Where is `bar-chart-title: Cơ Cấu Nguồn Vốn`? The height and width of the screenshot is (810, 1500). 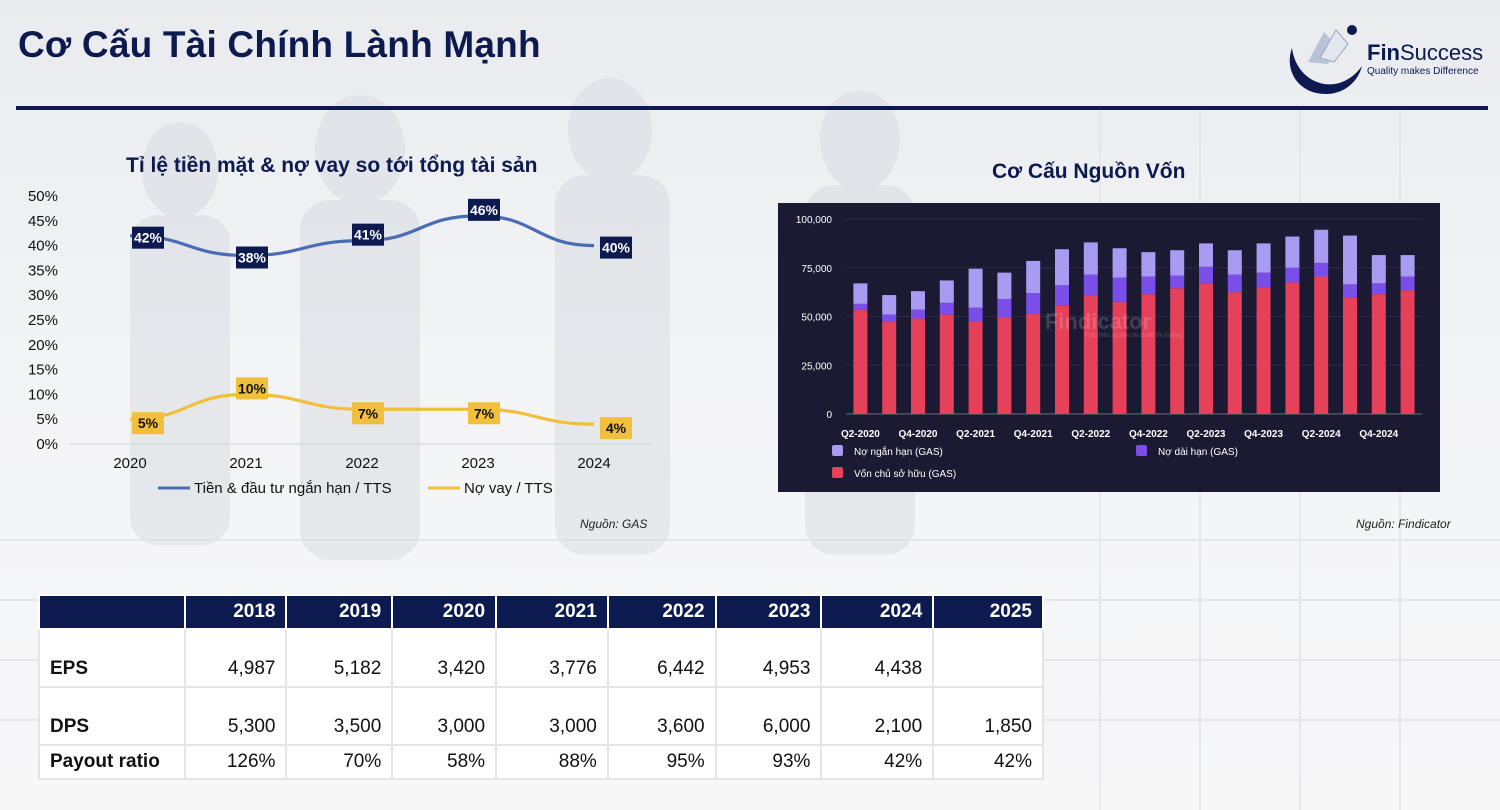
bar-chart-title: Cơ Cấu Nguồn Vốn is located at coordinates (1089, 171).